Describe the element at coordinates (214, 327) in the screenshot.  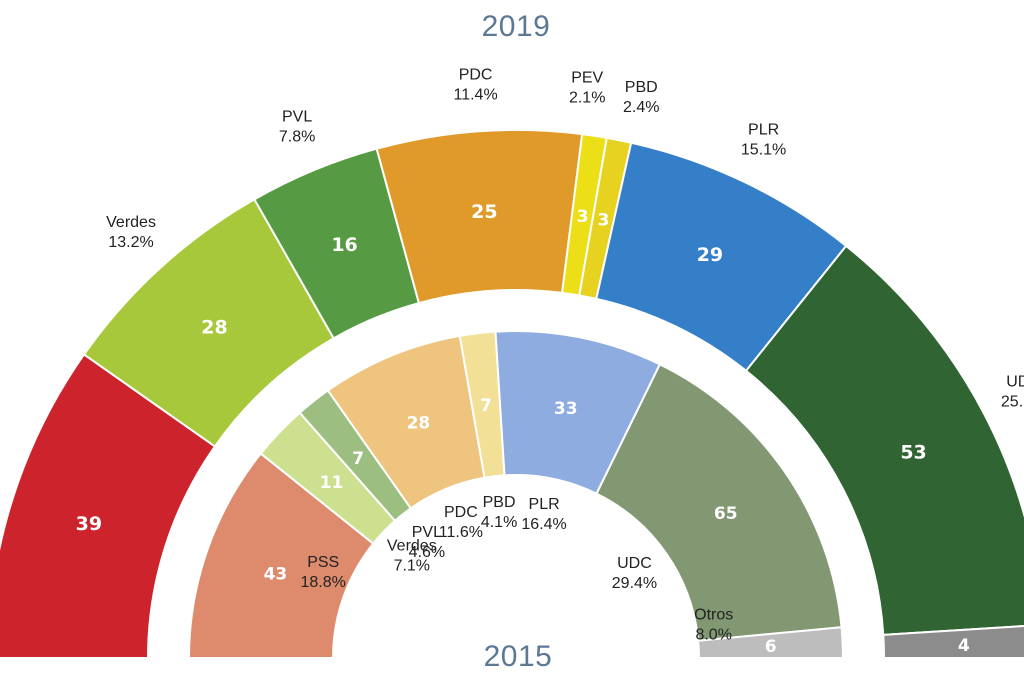
I see `seat-count-verdes-1: 28` at that location.